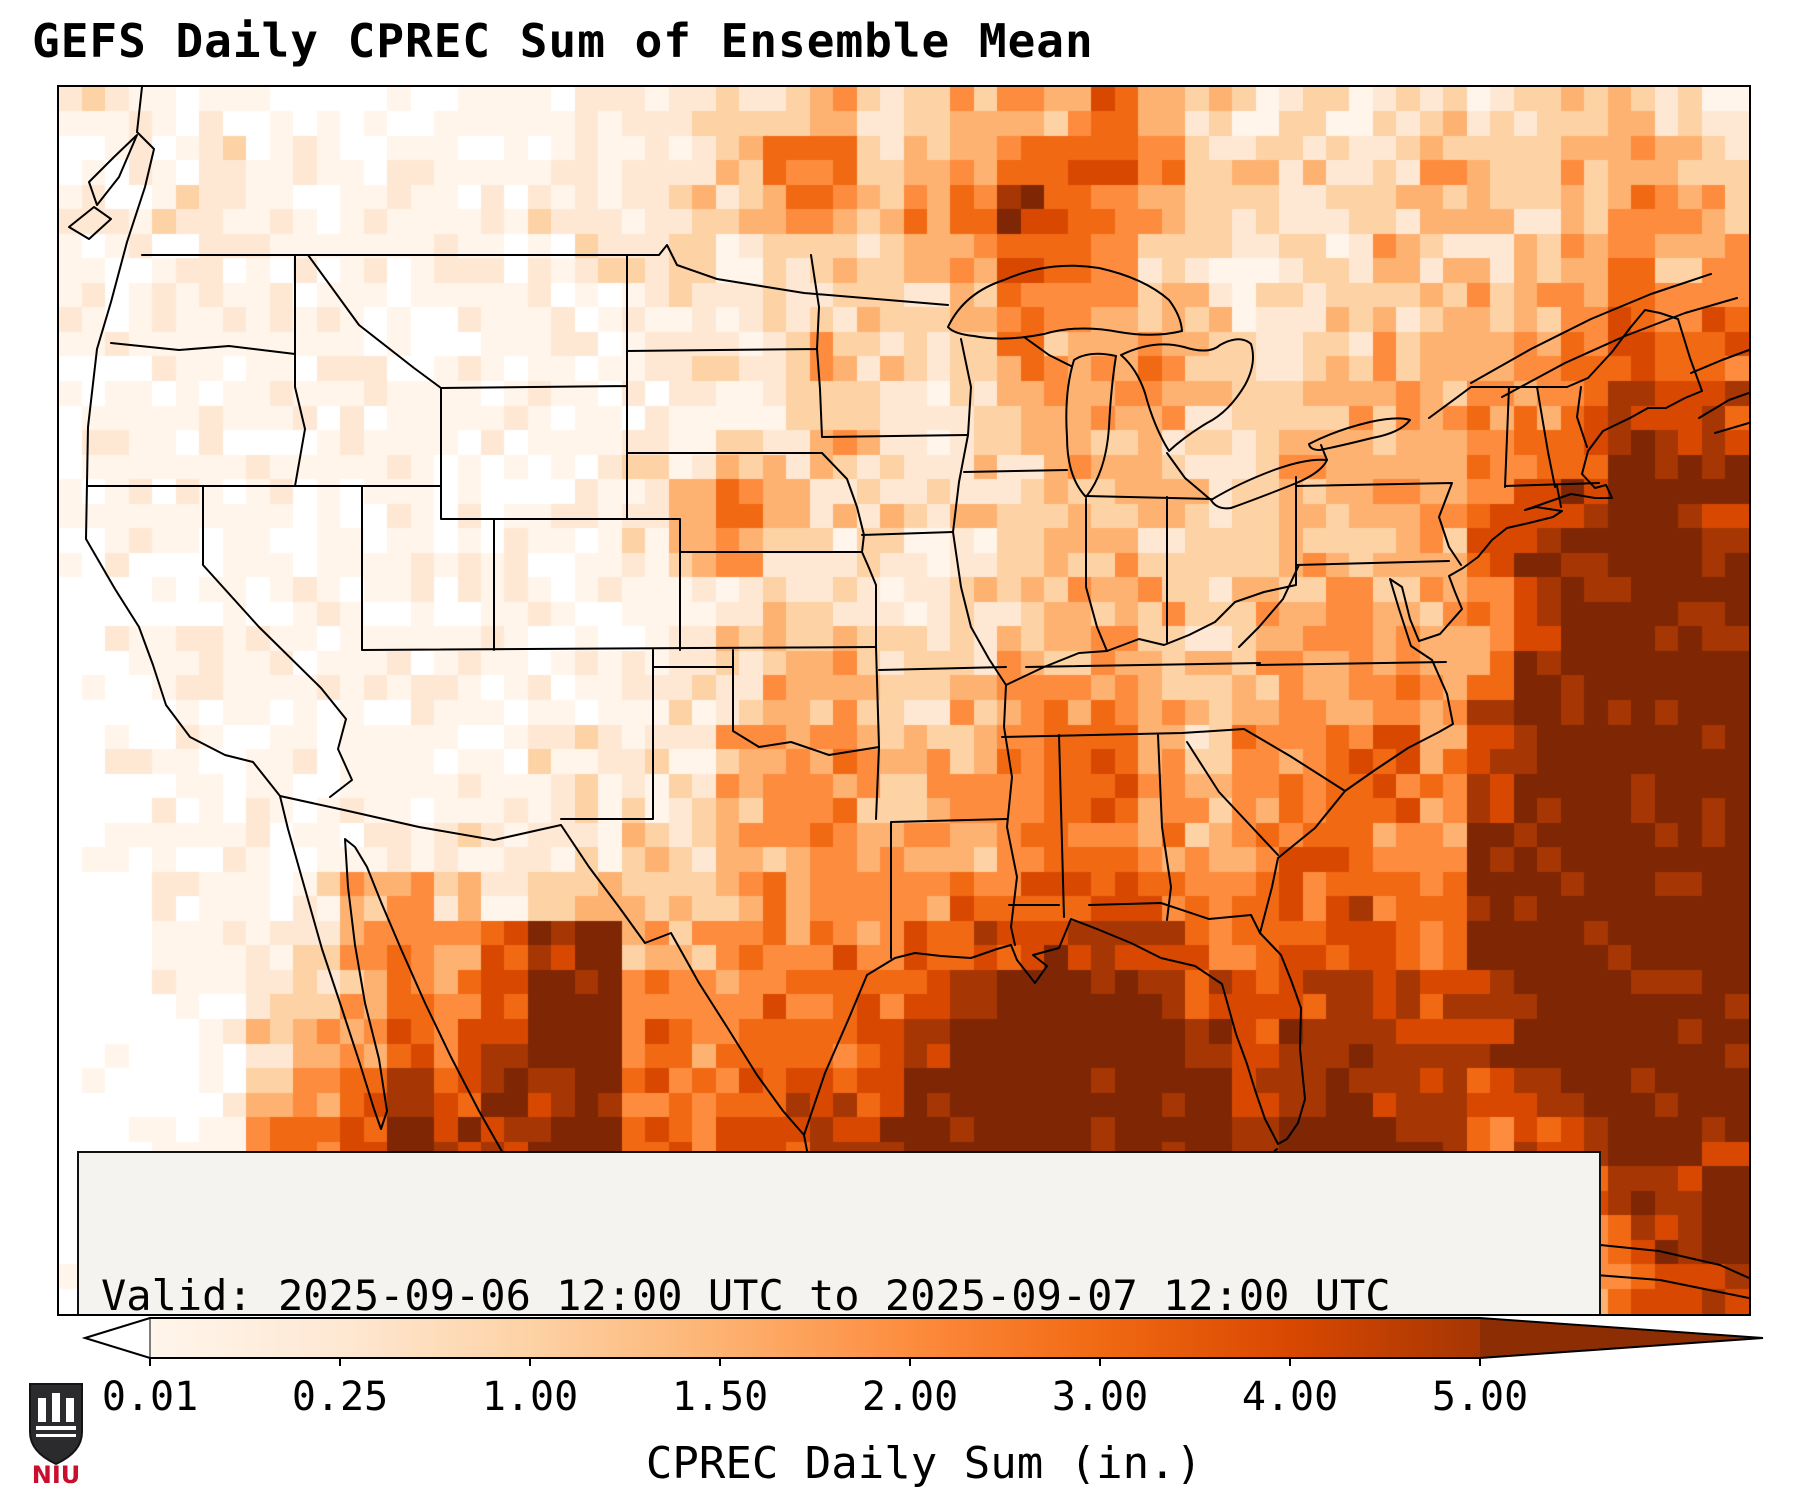 The width and height of the screenshot is (1803, 1500). Describe the element at coordinates (1290, 1397) in the screenshot. I see `colorbar-tick-label: 4.00` at that location.